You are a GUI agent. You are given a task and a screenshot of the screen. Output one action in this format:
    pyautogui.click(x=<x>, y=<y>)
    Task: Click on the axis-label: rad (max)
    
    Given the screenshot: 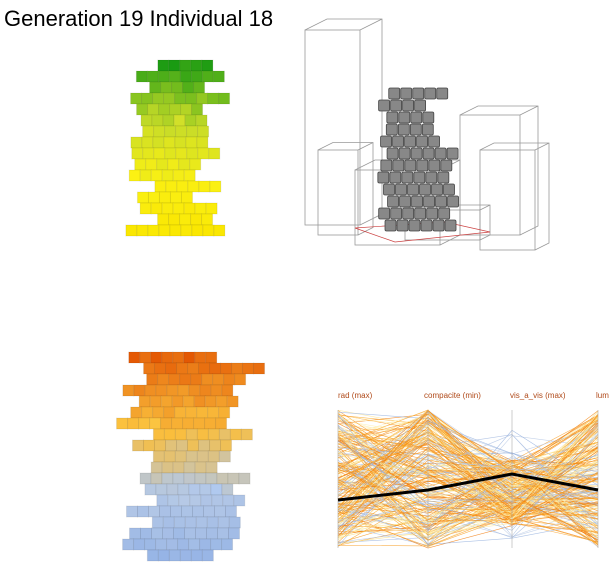 What is the action you would take?
    pyautogui.click(x=355, y=395)
    